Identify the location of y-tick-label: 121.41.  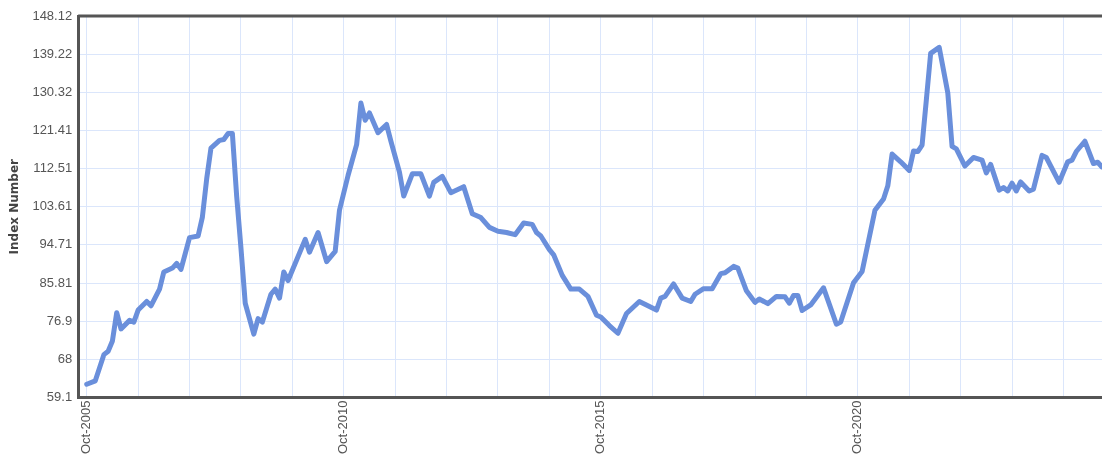
(52, 130).